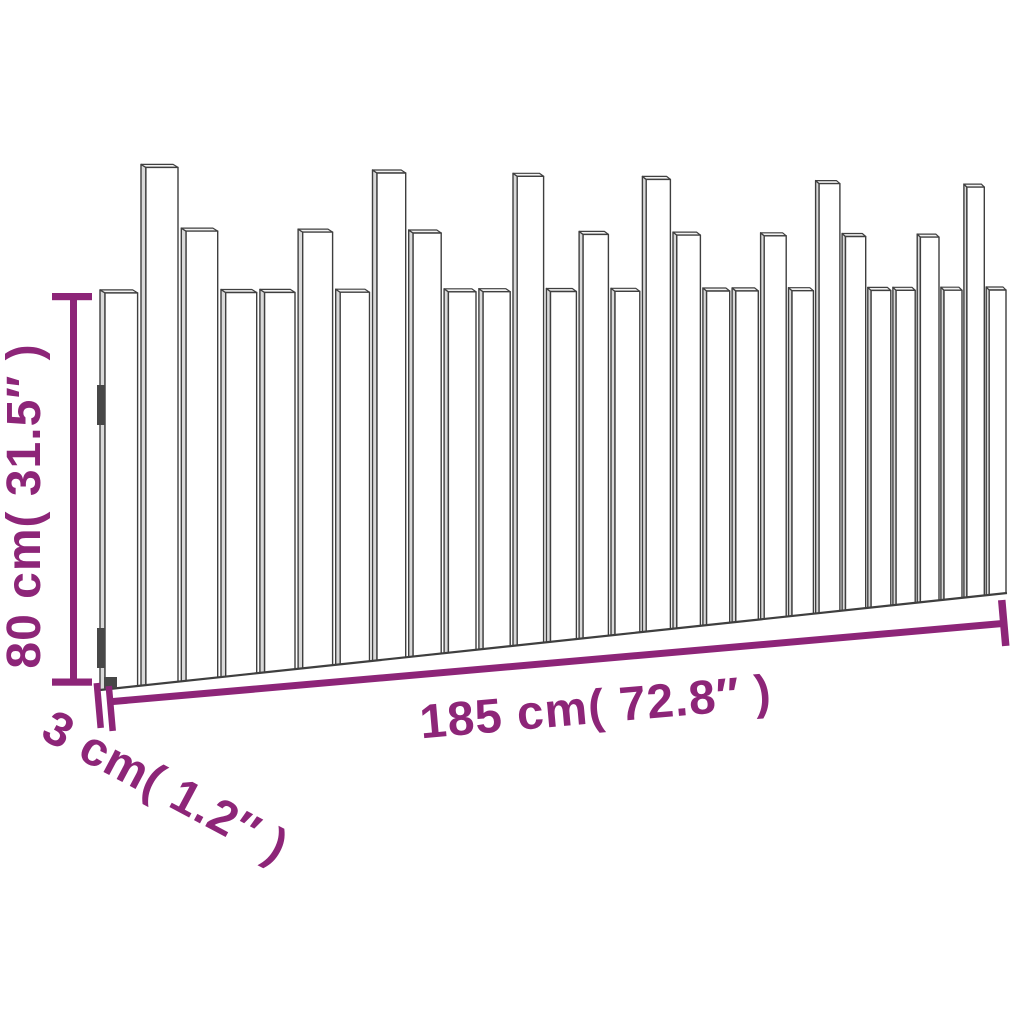  Describe the element at coordinates (596, 708) in the screenshot. I see `width-dimension-label: 185 cm( 72.8″ )` at that location.